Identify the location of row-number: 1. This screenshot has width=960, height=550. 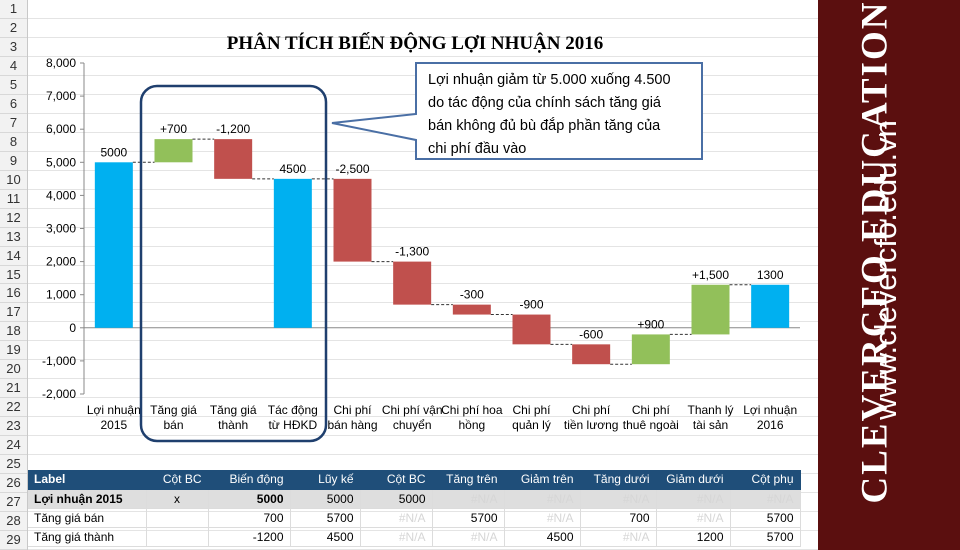
(13, 9).